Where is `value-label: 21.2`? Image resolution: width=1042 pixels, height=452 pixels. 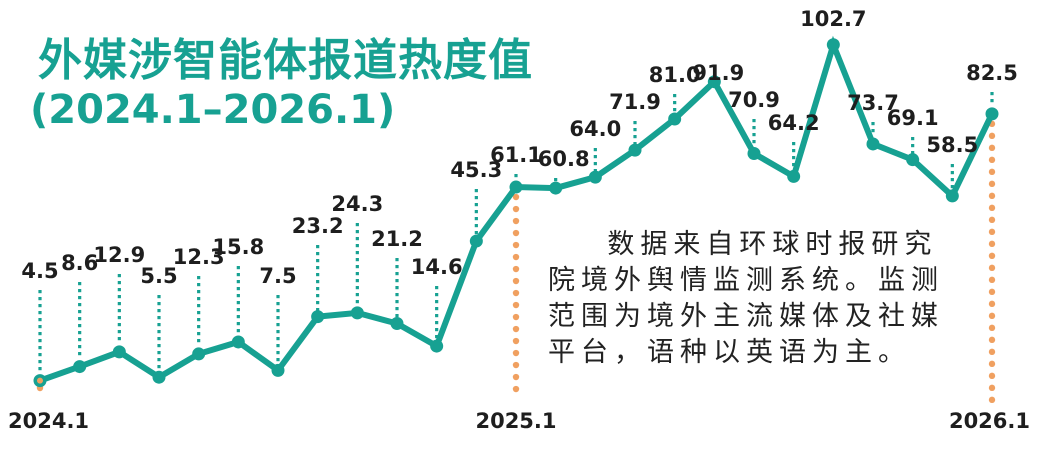 value-label: 21.2 is located at coordinates (397, 239).